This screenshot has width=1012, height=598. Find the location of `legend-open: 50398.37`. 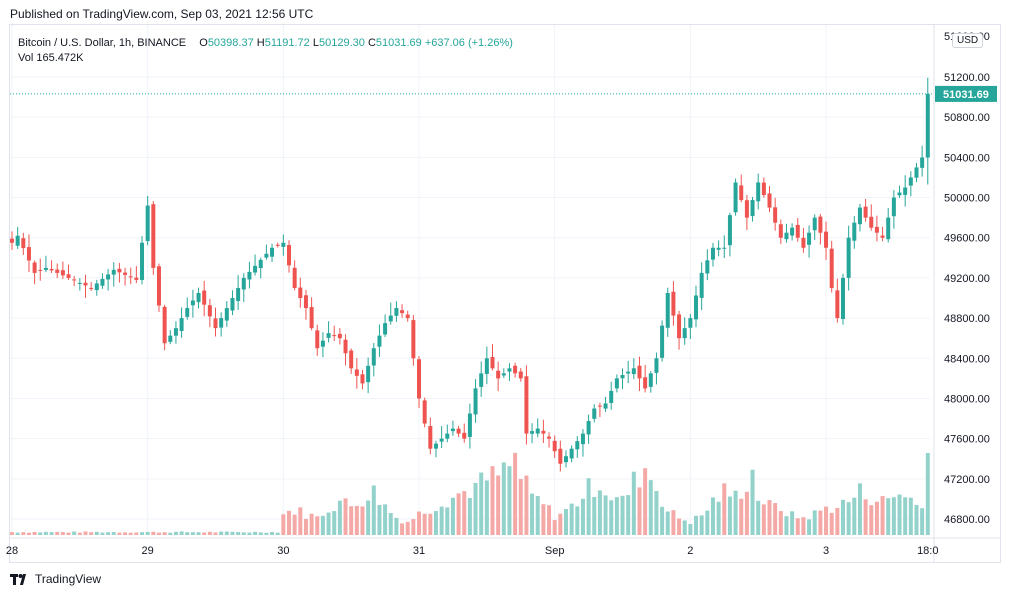

legend-open: 50398.37 is located at coordinates (230, 43).